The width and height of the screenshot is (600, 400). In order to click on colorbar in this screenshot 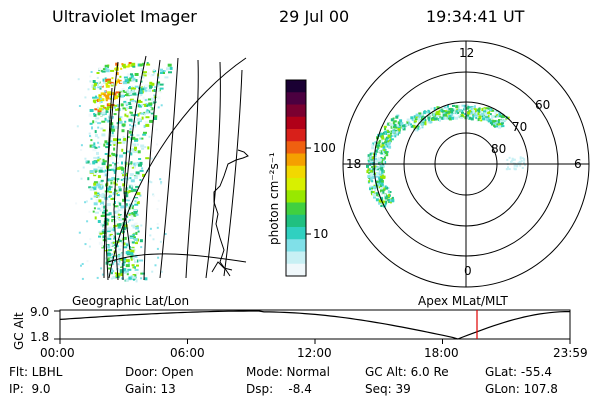, I will do `click(298, 178)`.